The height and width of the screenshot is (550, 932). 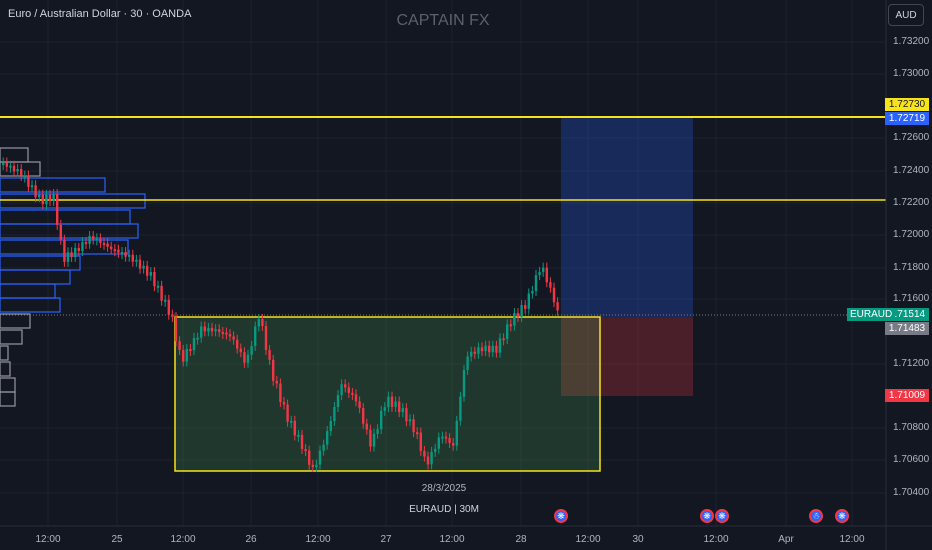 I want to click on price-tick: 1.70400, so click(x=911, y=492).